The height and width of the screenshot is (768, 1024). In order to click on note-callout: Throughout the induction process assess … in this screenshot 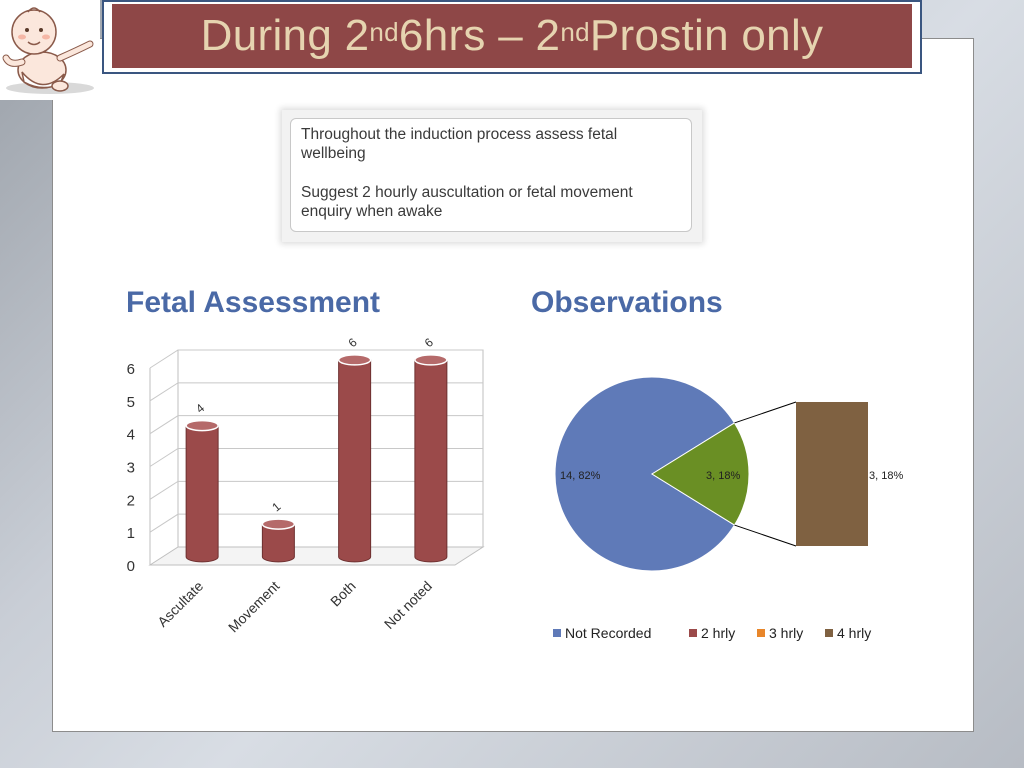, I will do `click(492, 176)`.